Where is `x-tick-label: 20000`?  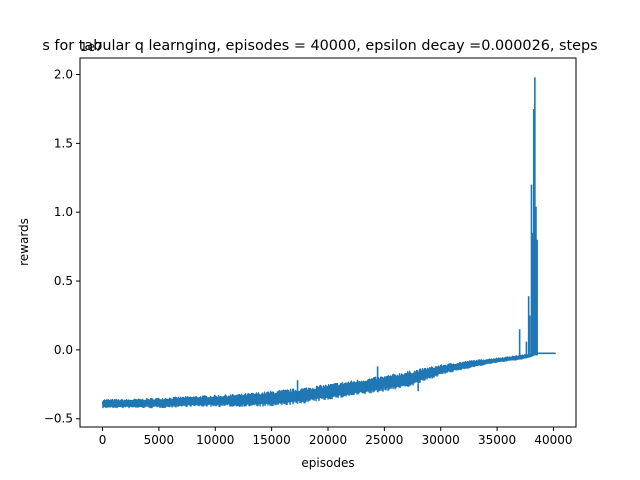 x-tick-label: 20000 is located at coordinates (328, 440).